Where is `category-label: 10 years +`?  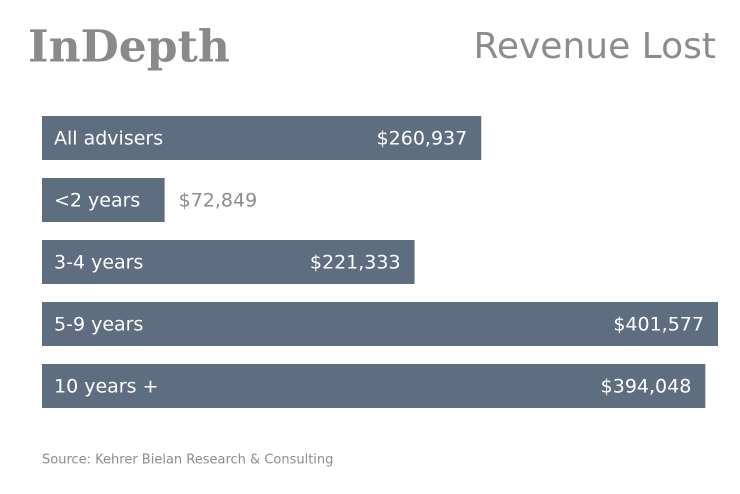 category-label: 10 years + is located at coordinates (106, 387).